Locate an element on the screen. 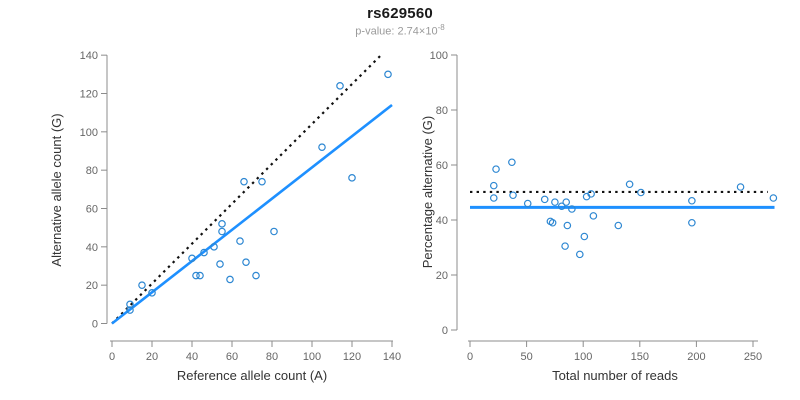 Image resolution: width=800 pixels, height=400 pixels. right-y-axis-title: Percentage alternative (G) is located at coordinates (427, 192).